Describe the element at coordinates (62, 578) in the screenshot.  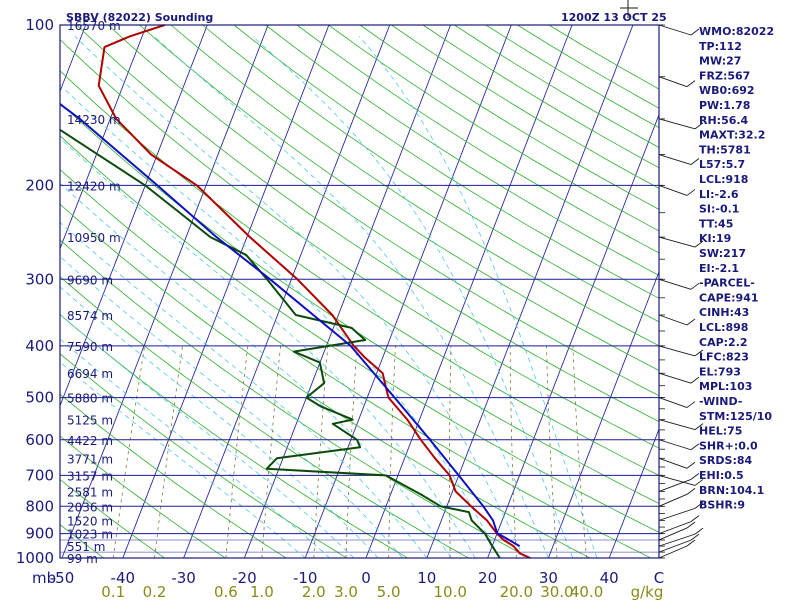
I see `temperature-tick-label: -50` at that location.